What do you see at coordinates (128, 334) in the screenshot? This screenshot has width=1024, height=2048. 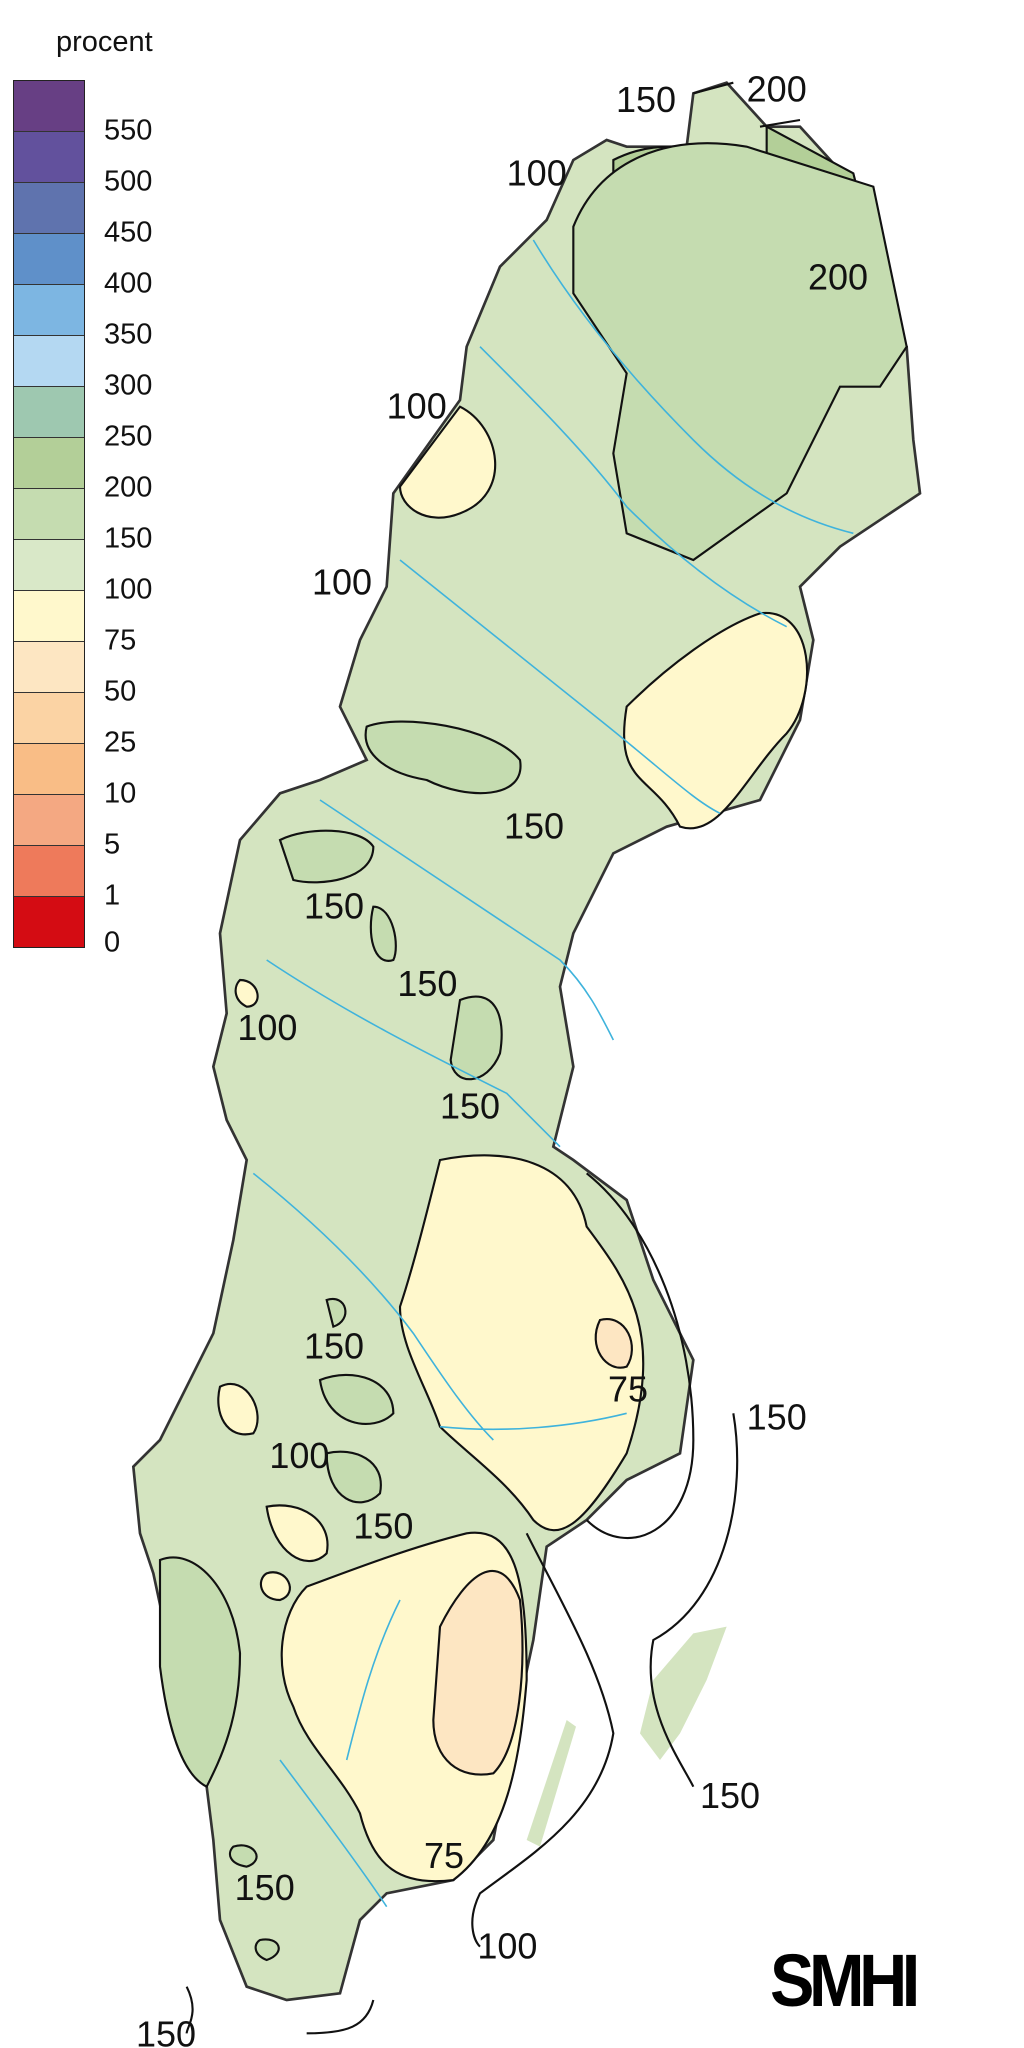 I see `legend-tick-label: 350` at bounding box center [128, 334].